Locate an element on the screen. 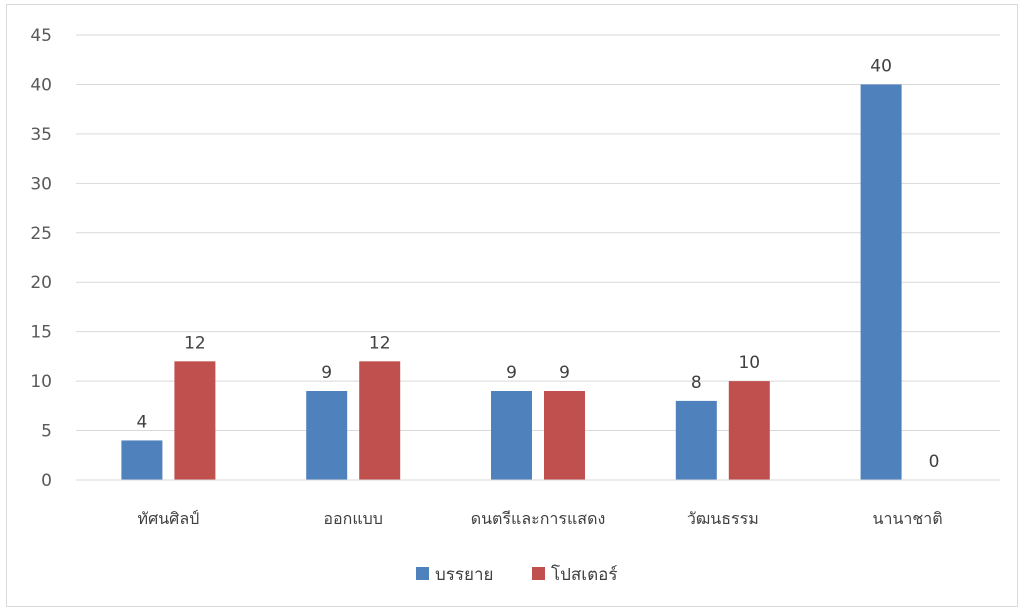 The width and height of the screenshot is (1024, 611). x-category-label: ดนตรีและการแสดง is located at coordinates (538, 518).